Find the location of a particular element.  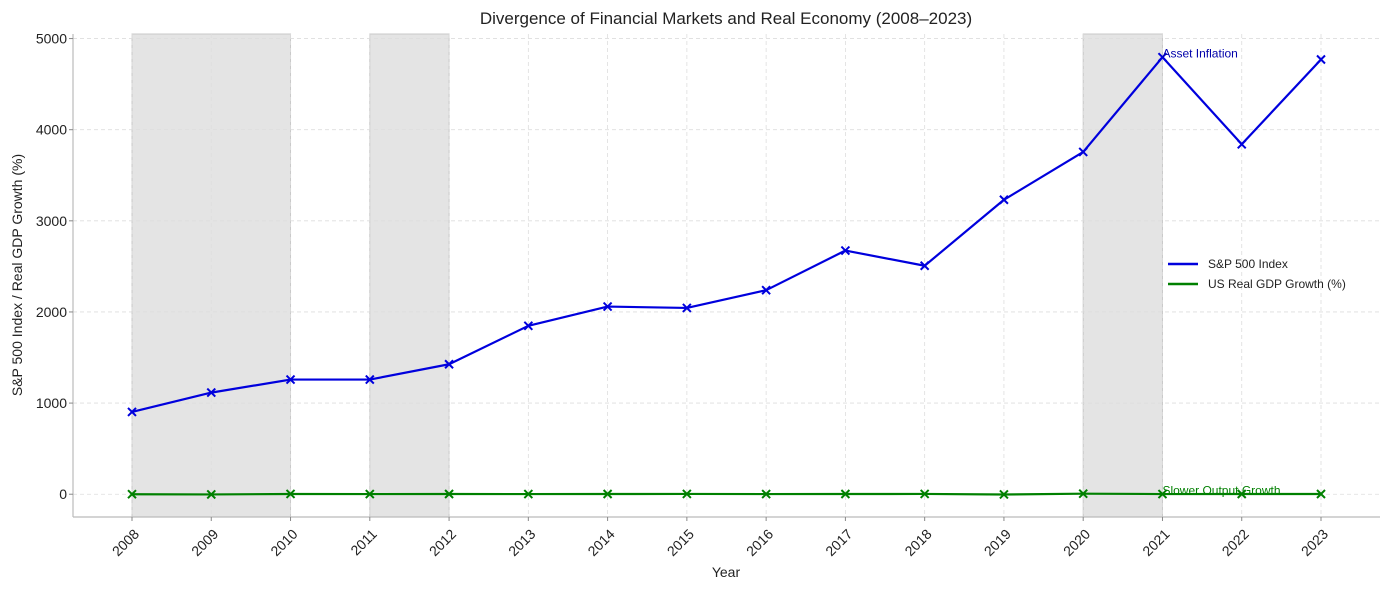

x-tick-label: 2021 is located at coordinates (1155, 542).